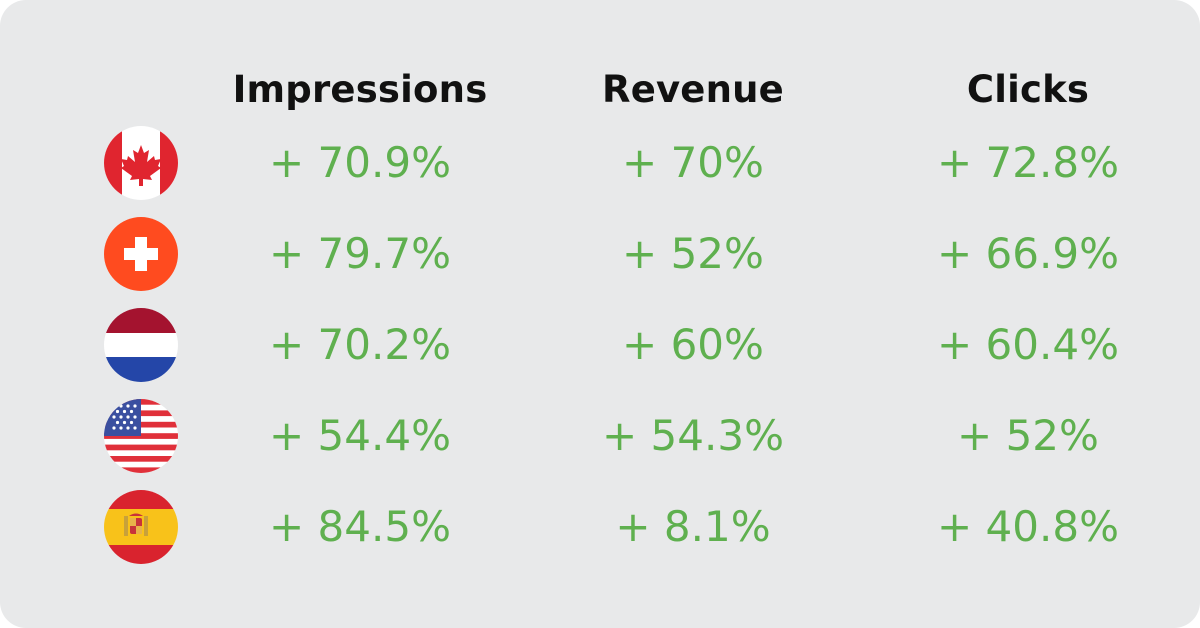 The width and height of the screenshot is (1200, 628). Describe the element at coordinates (141, 254) in the screenshot. I see `switzerland-flag-icon` at that location.